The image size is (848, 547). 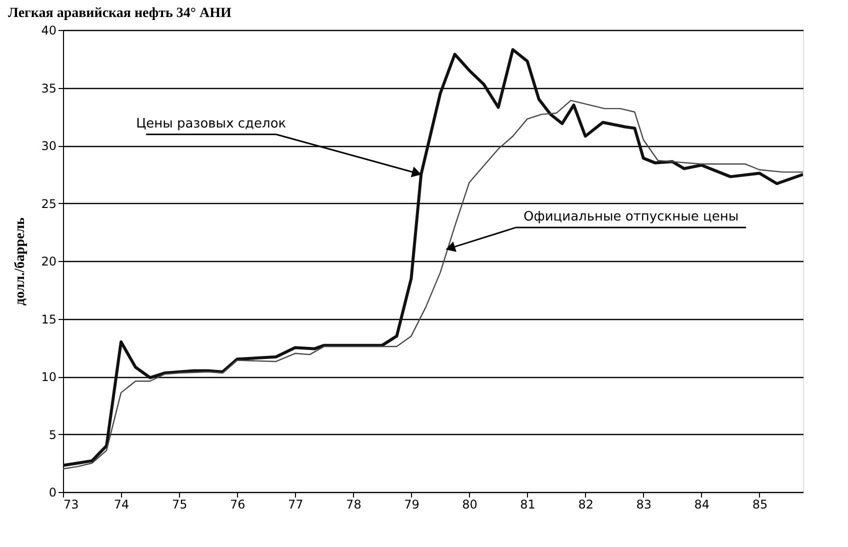 What do you see at coordinates (20, 261) in the screenshot?
I see `y-axis-title: долл./баррель` at bounding box center [20, 261].